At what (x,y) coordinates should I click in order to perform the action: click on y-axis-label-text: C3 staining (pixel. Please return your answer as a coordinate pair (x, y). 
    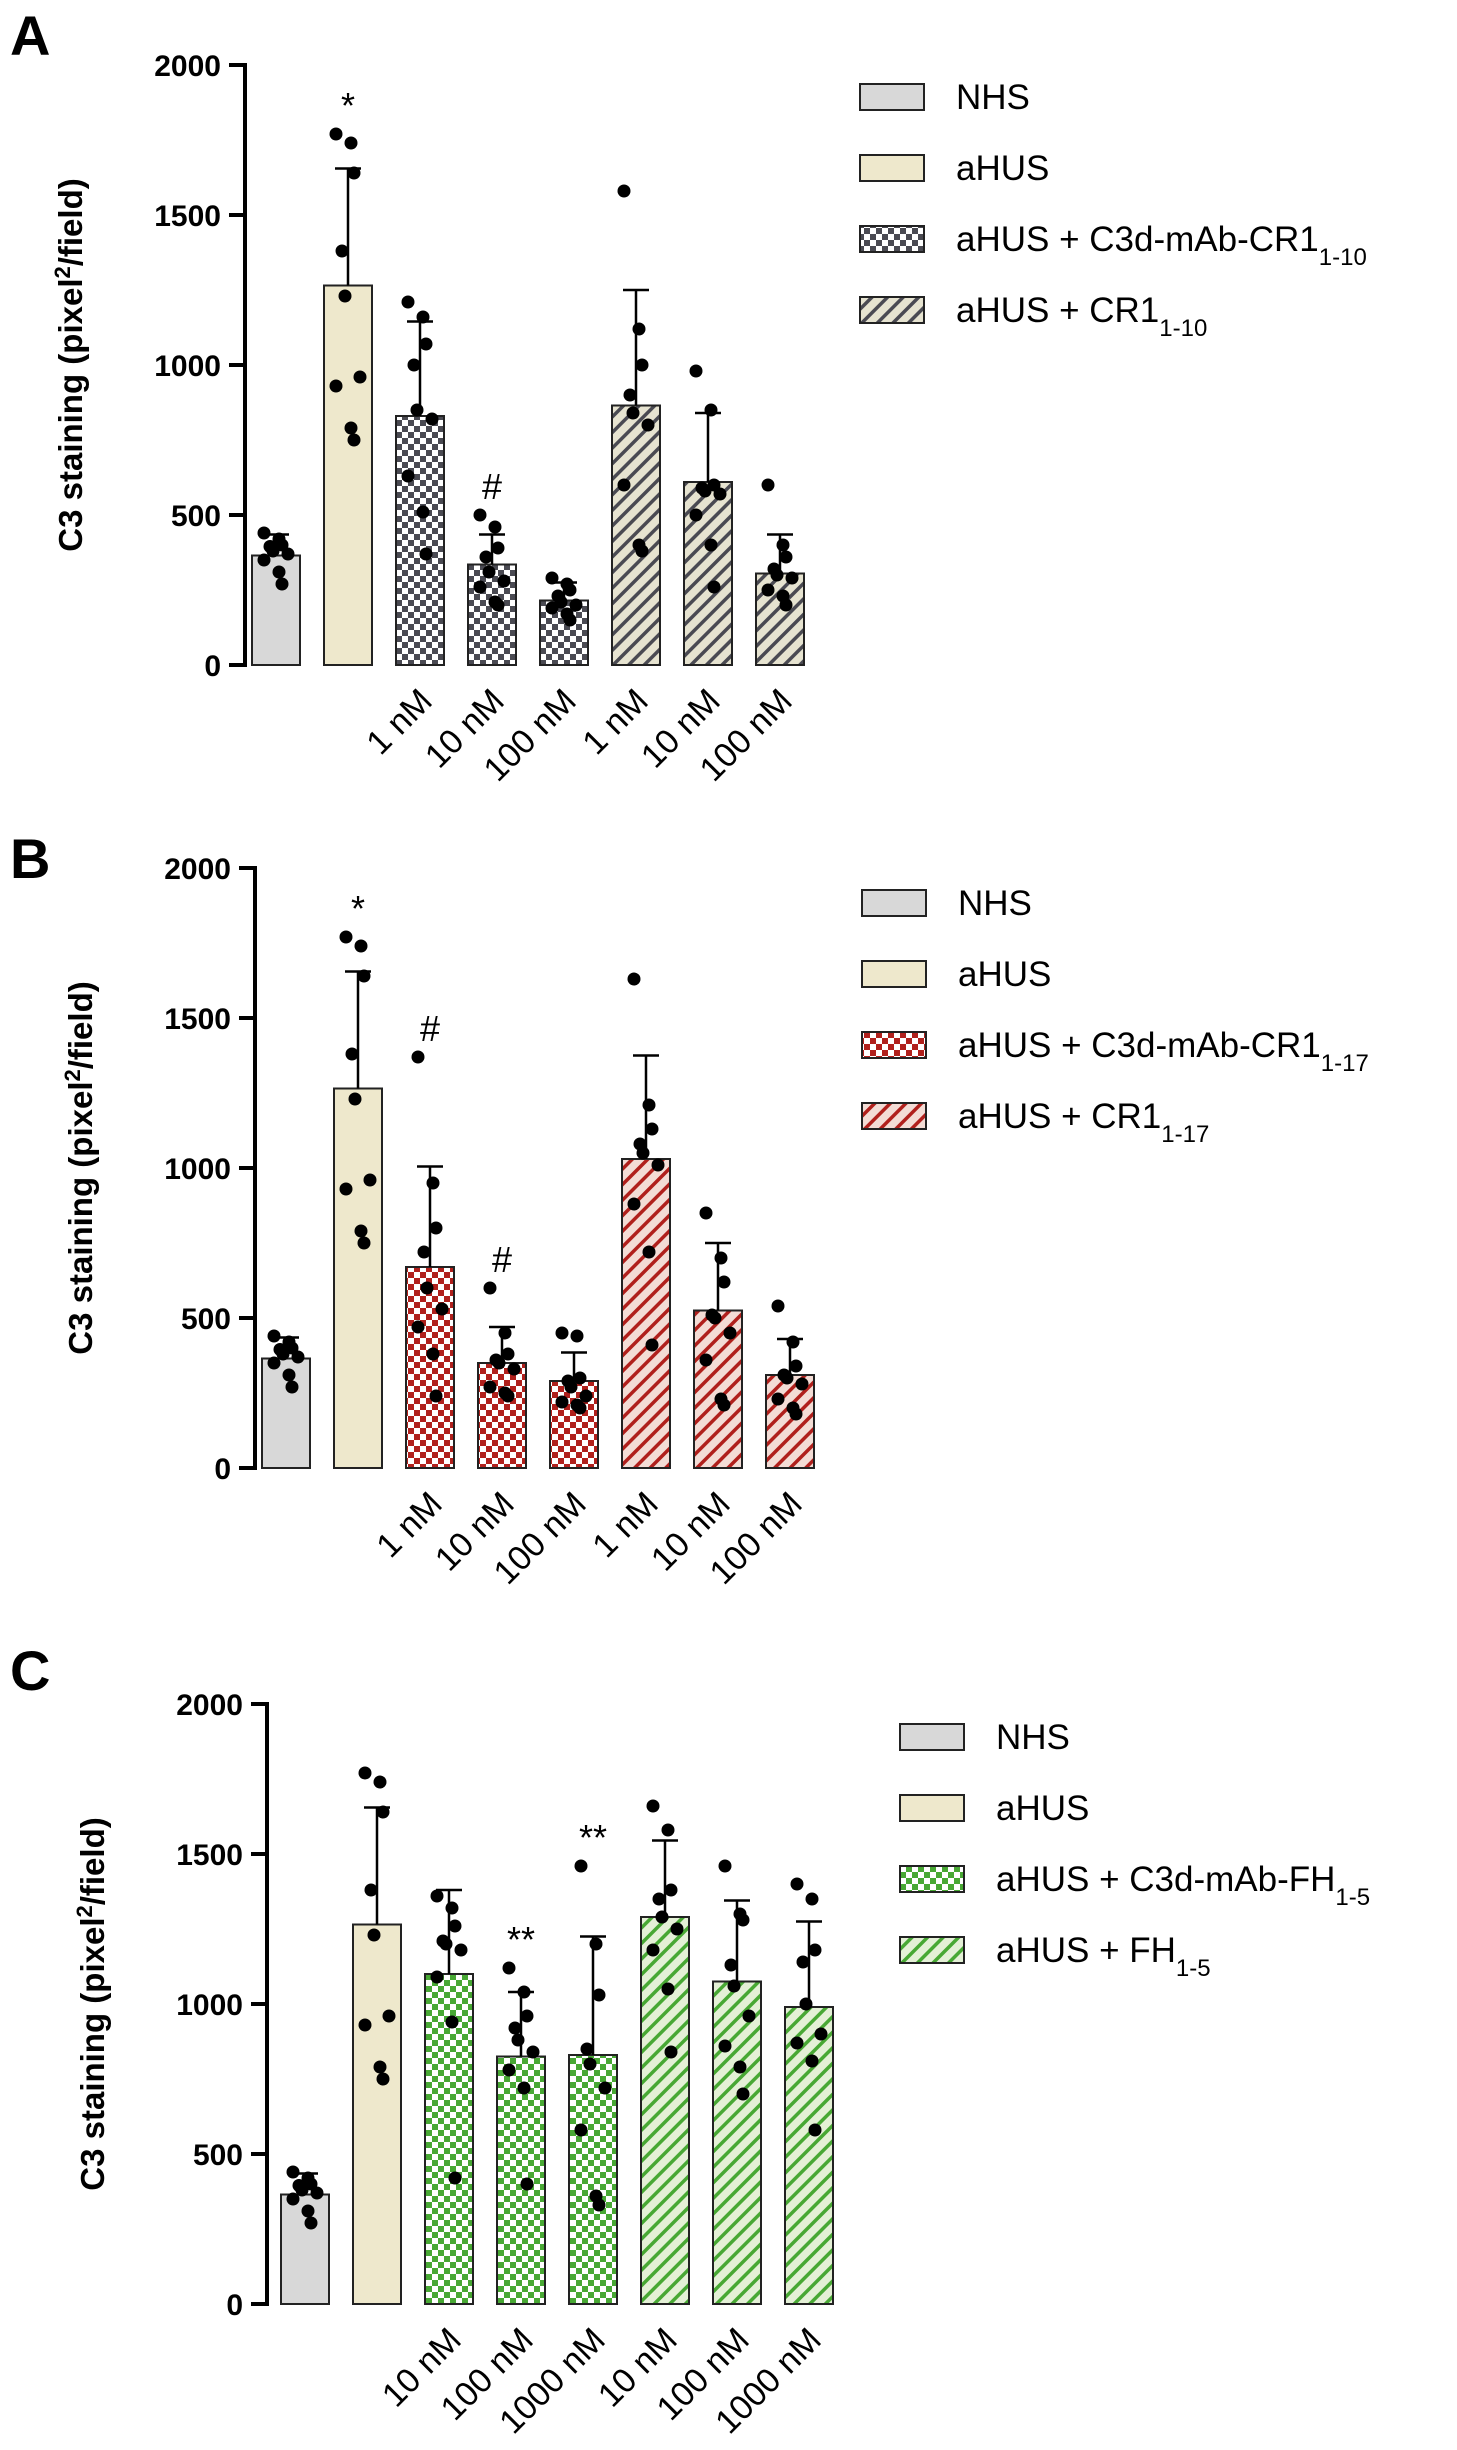
    Looking at the image, I should click on (80, 1218).